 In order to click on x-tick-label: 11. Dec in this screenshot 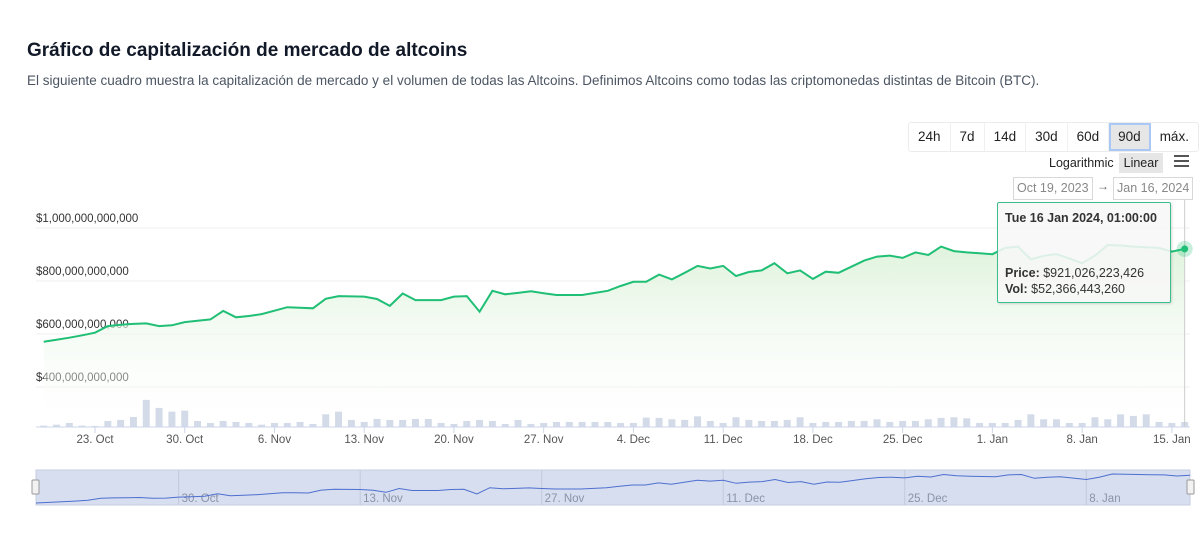, I will do `click(723, 440)`.